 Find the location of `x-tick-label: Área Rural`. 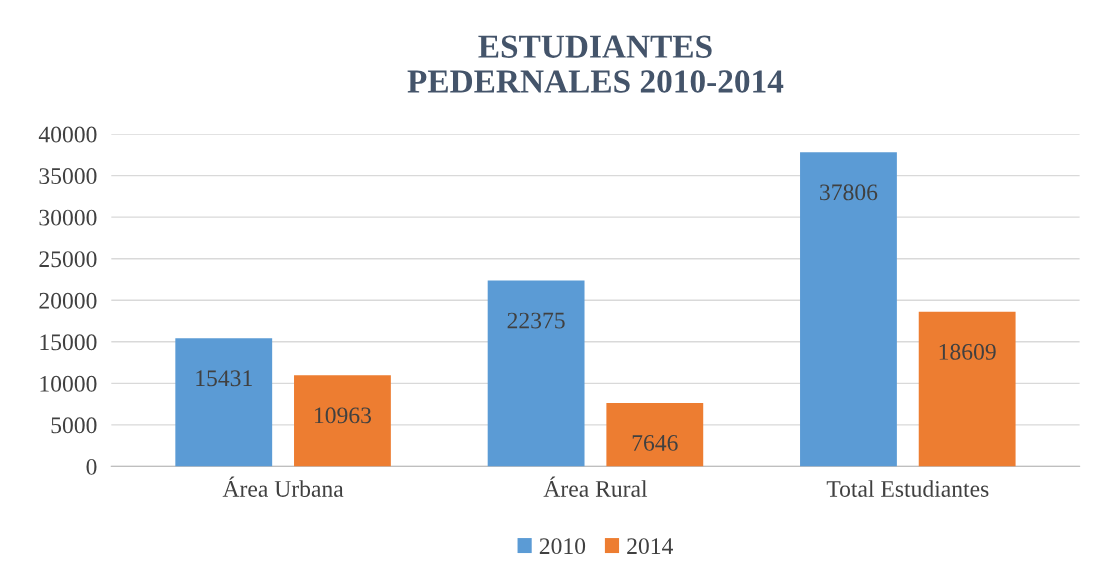

x-tick-label: Área Rural is located at coordinates (595, 486).